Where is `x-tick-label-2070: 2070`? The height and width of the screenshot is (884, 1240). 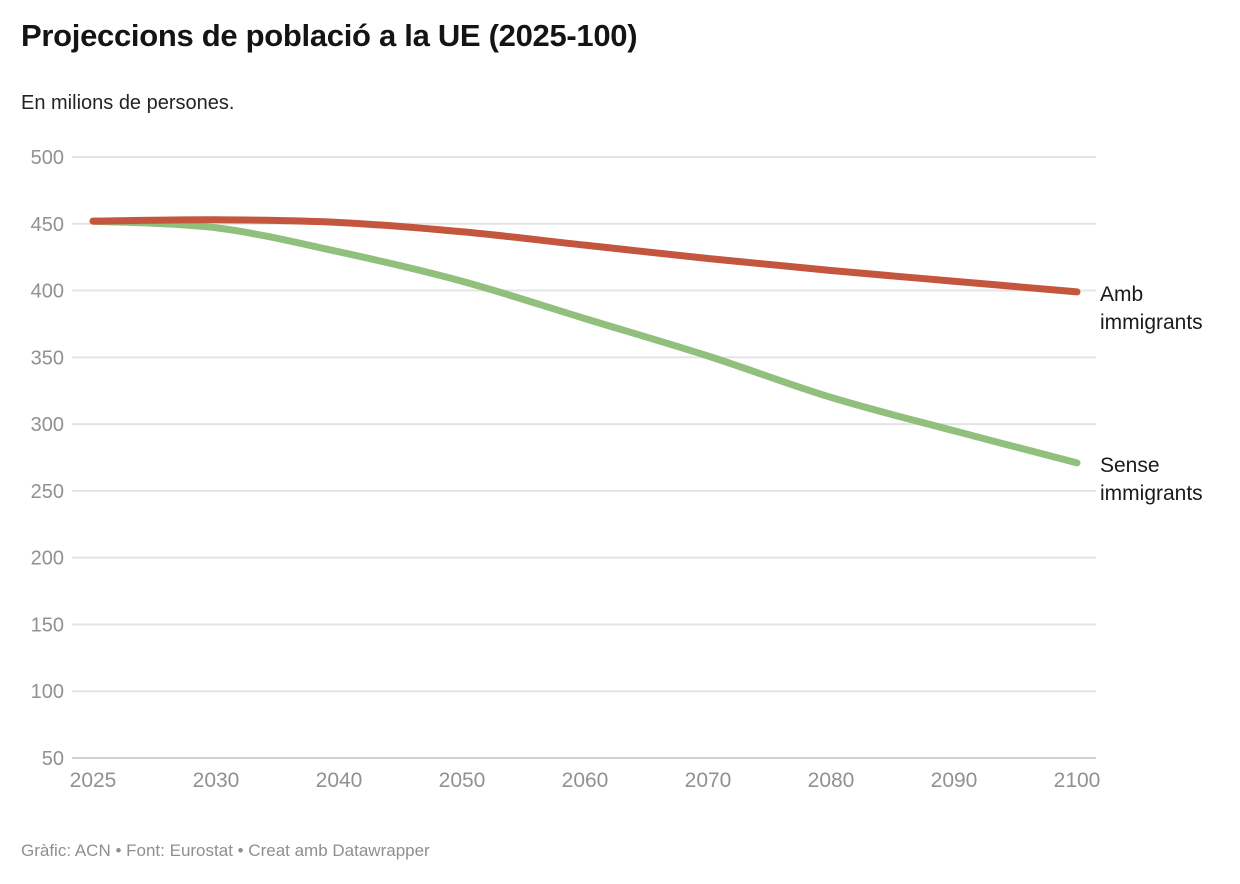
x-tick-label-2070: 2070 is located at coordinates (708, 780).